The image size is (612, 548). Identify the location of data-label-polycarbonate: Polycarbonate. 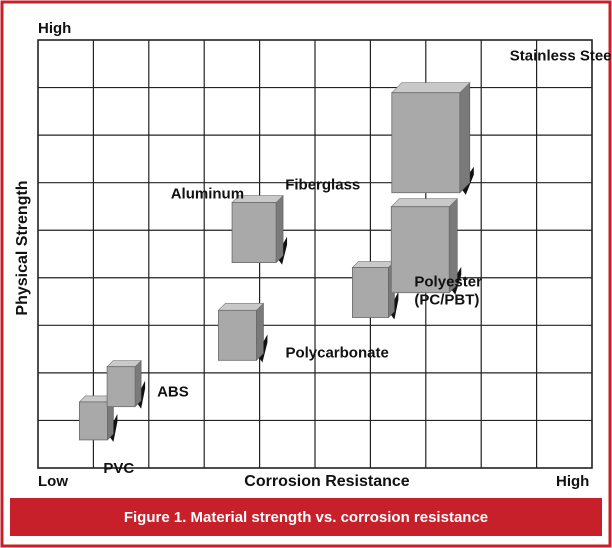
(336, 352).